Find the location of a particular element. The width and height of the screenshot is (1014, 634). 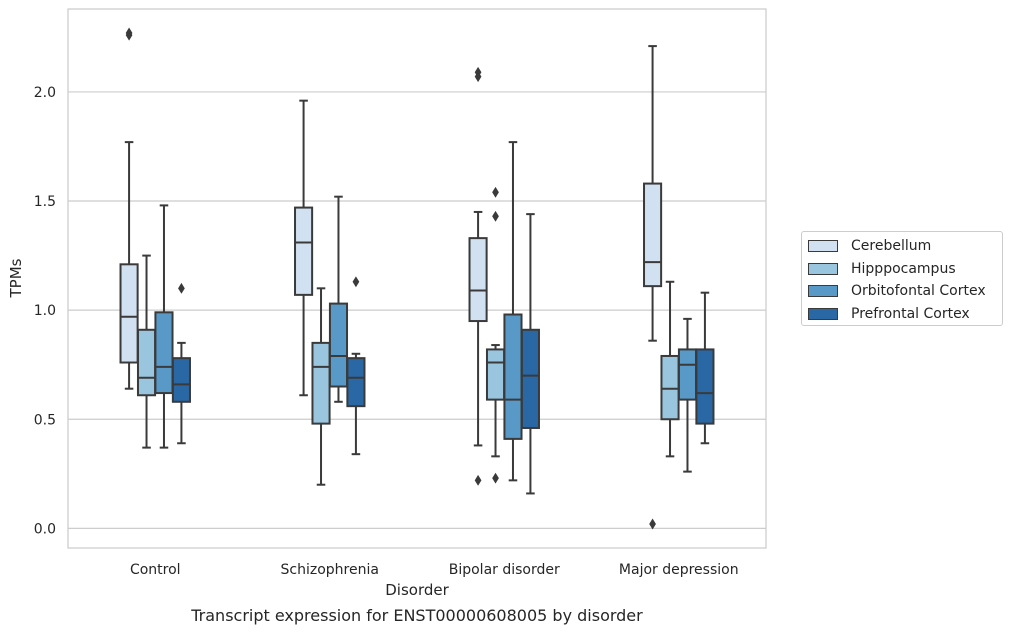

legend-item: Hipppocampus is located at coordinates (902, 269).